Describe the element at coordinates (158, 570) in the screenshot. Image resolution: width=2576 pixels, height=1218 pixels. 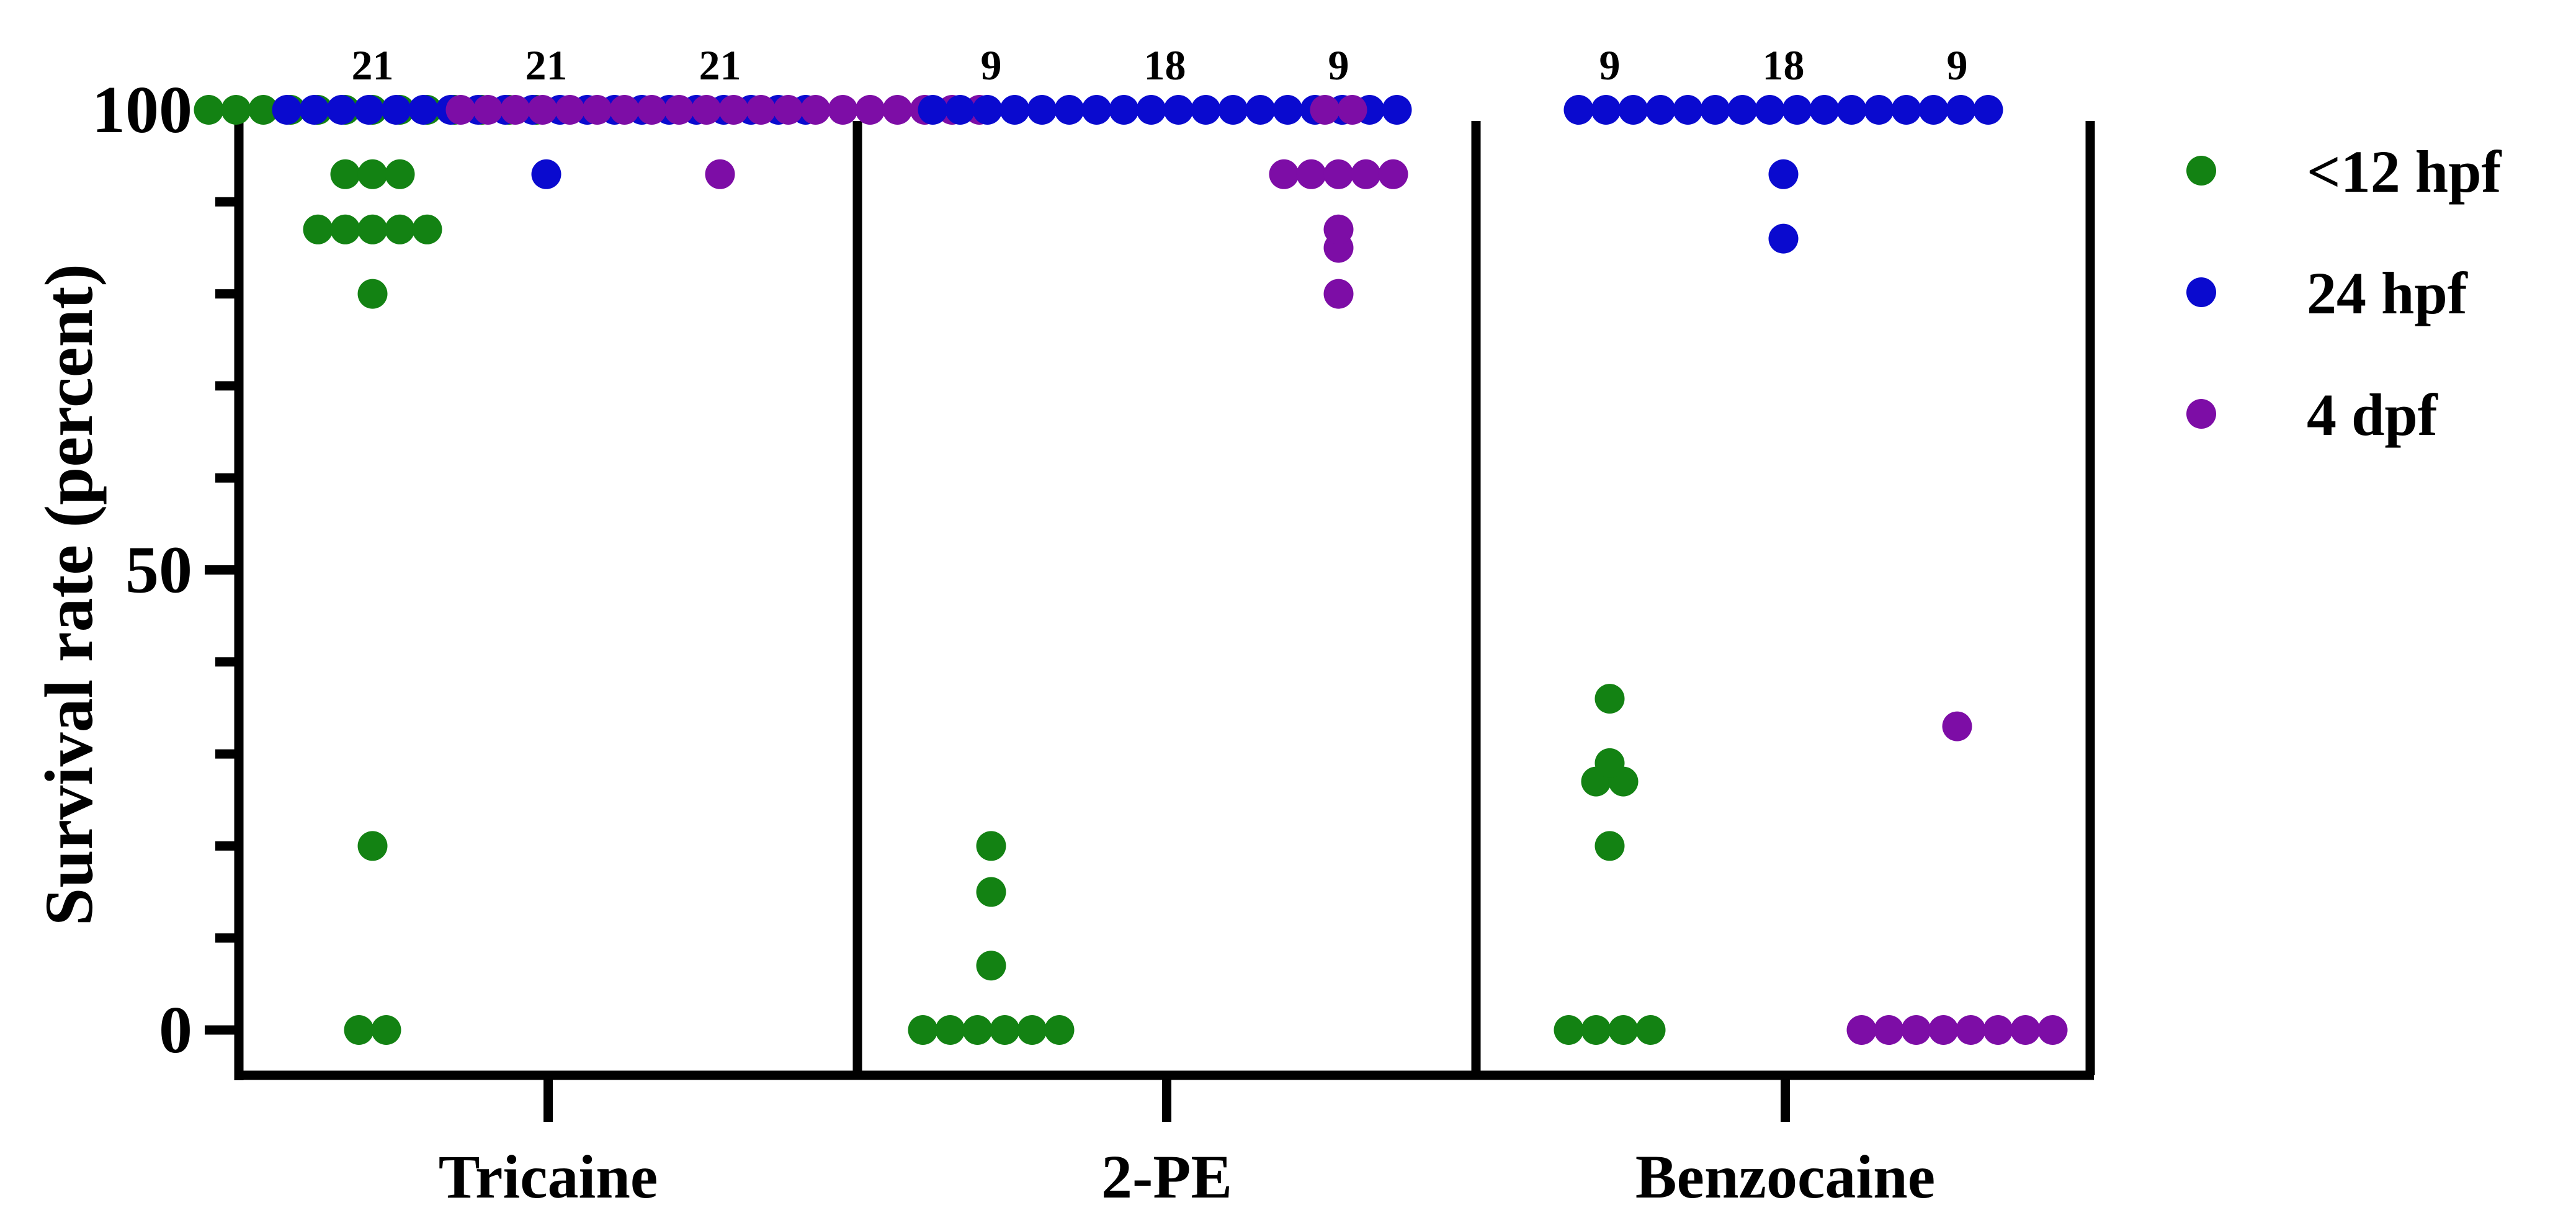
I see `y-tick-label: 50` at that location.